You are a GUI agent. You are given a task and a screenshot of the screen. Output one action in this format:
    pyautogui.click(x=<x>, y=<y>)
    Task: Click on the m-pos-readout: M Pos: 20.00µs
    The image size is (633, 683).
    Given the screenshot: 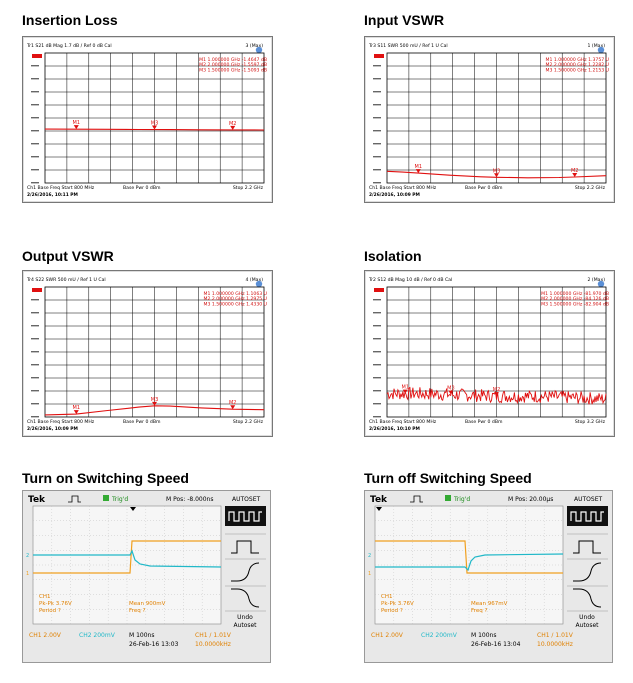 What is the action you would take?
    pyautogui.click(x=530, y=499)
    